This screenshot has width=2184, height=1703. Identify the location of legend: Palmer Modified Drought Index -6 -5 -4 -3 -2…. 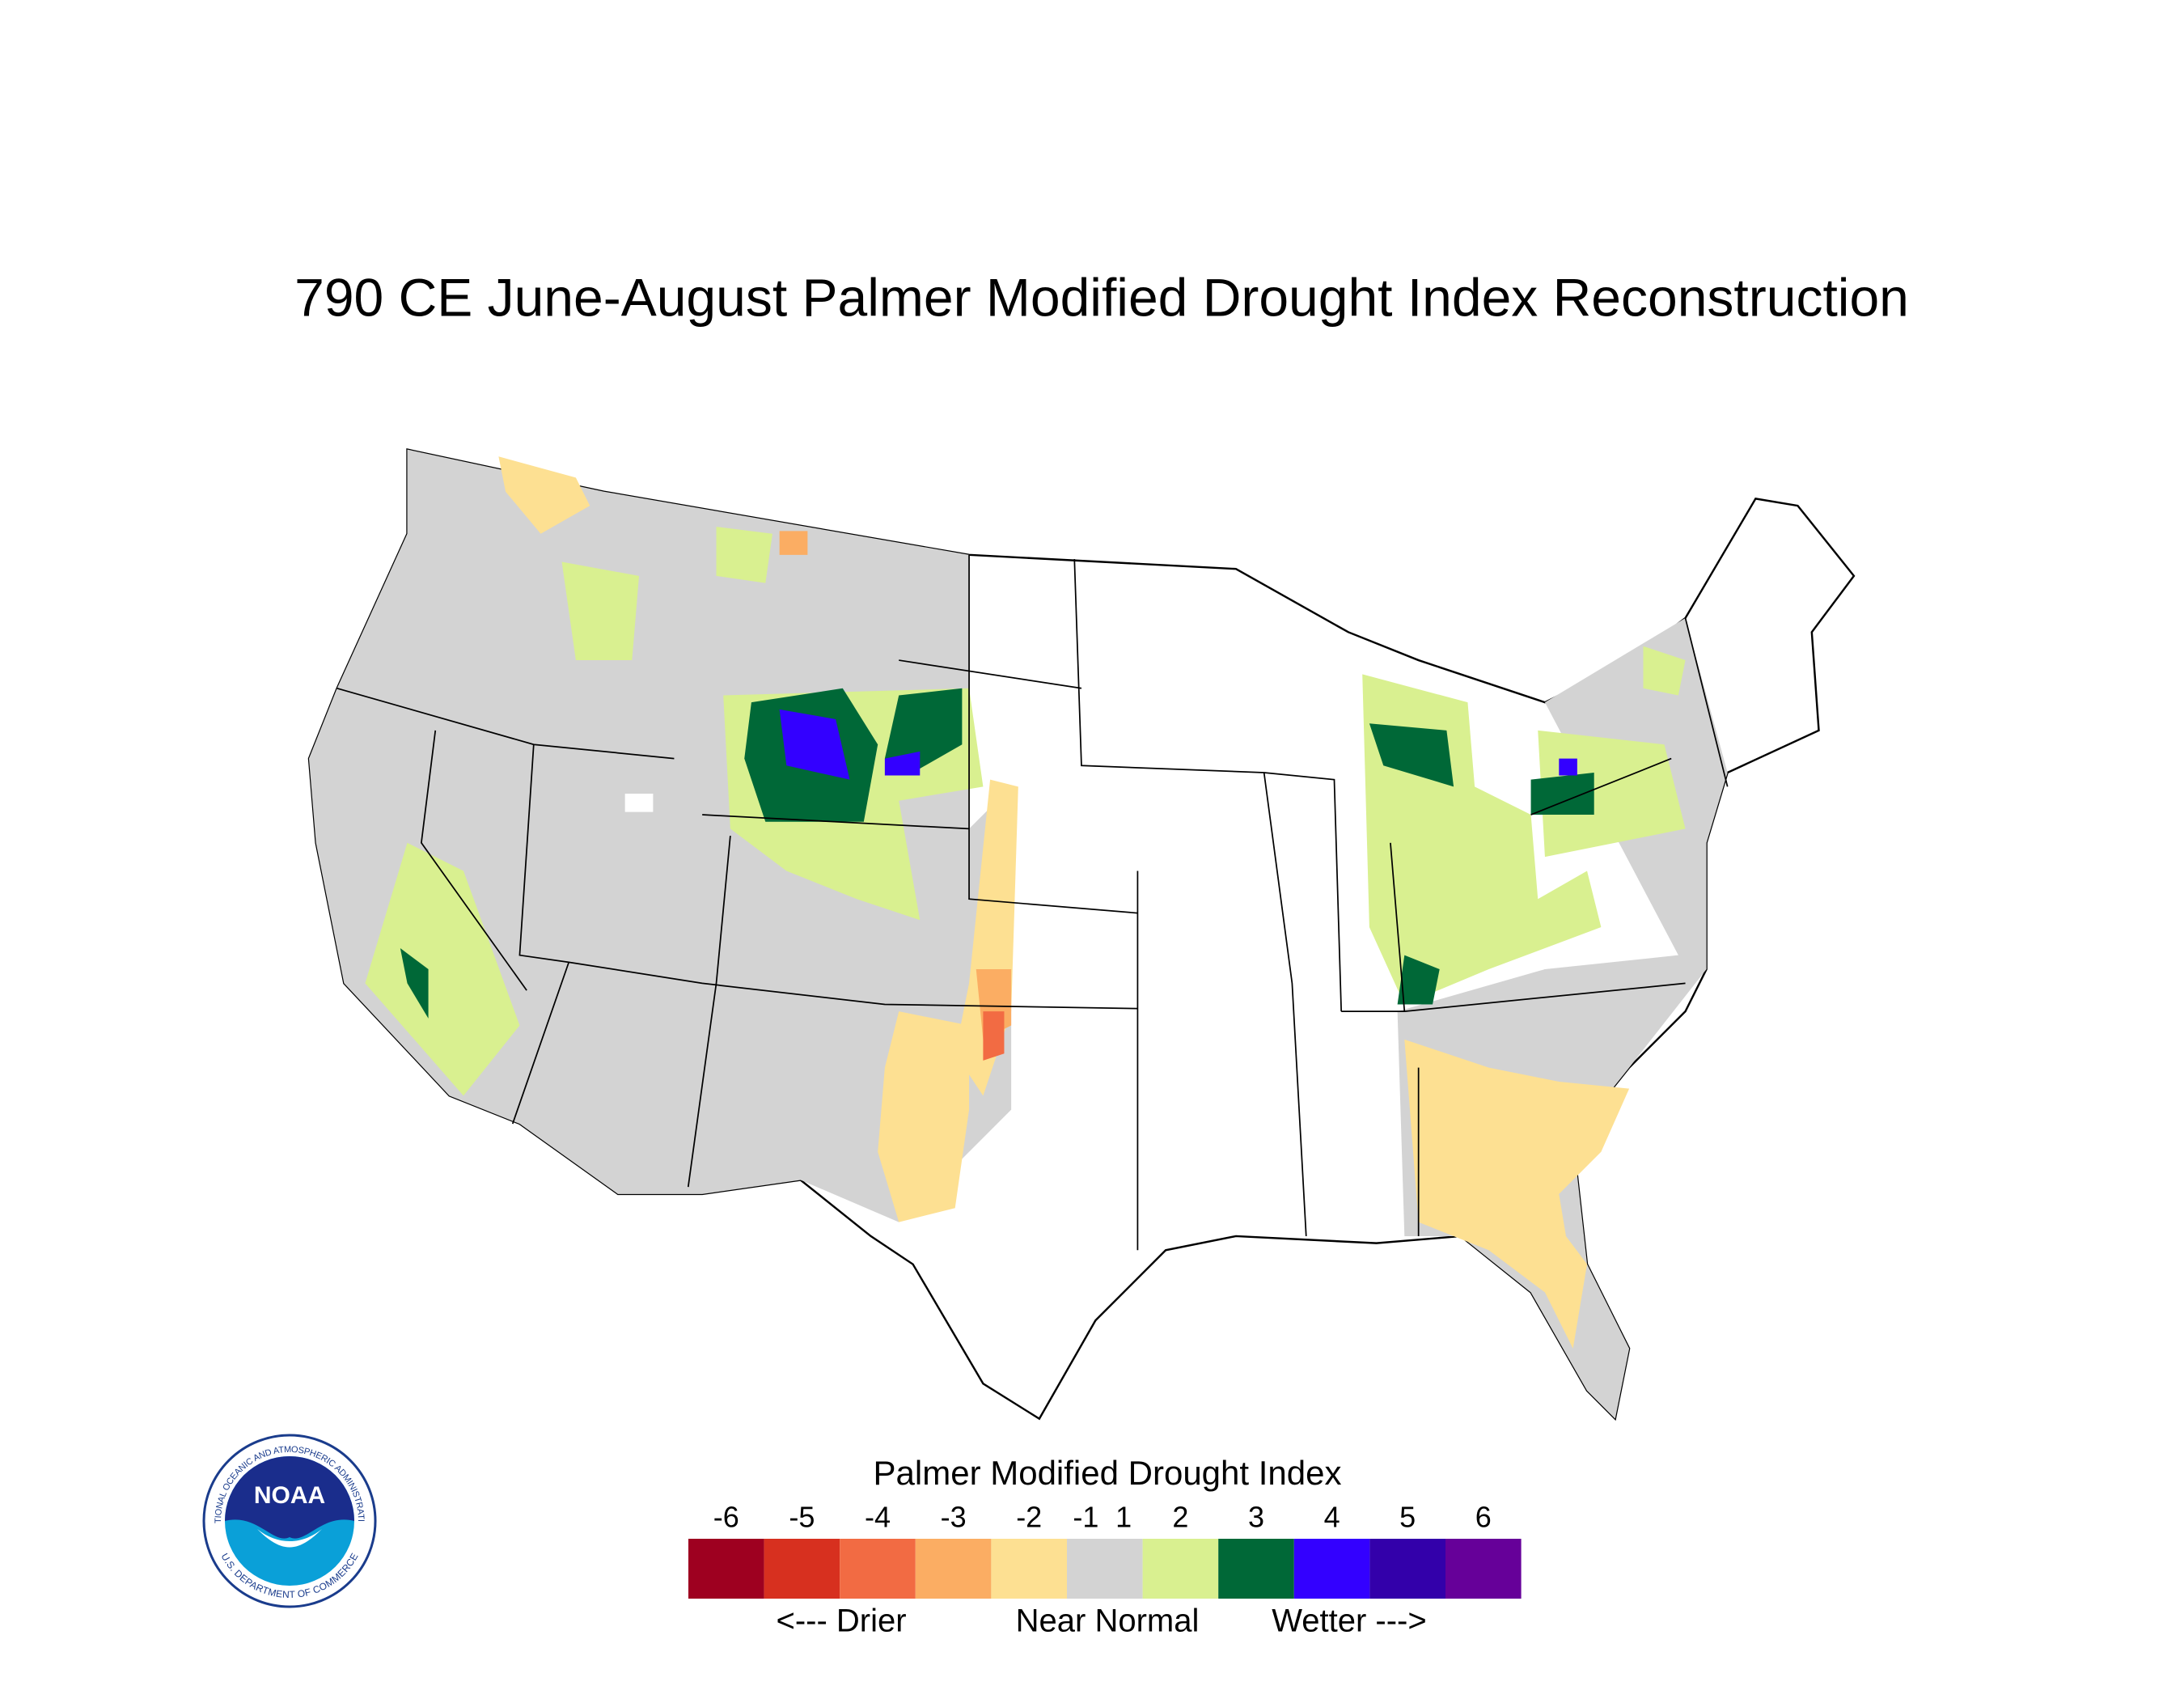
(1105, 1546).